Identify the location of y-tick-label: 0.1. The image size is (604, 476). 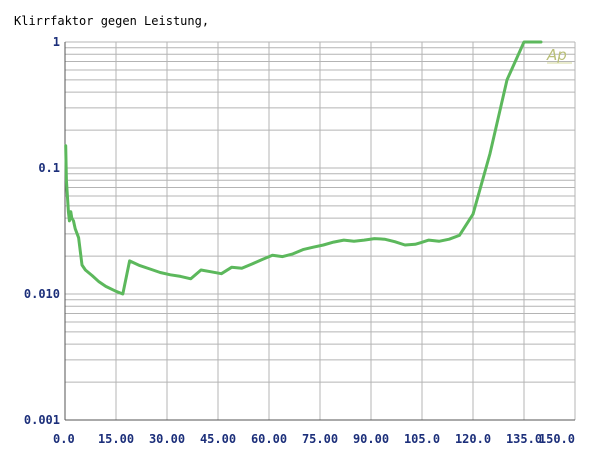
(49, 168).